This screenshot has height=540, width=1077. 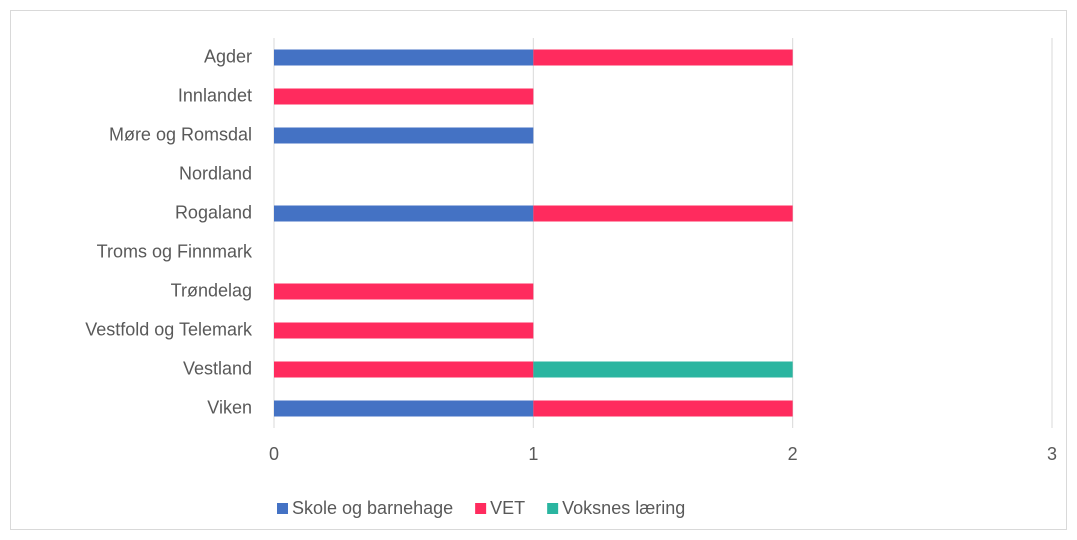 I want to click on x-tick-label: 3, so click(x=1052, y=454).